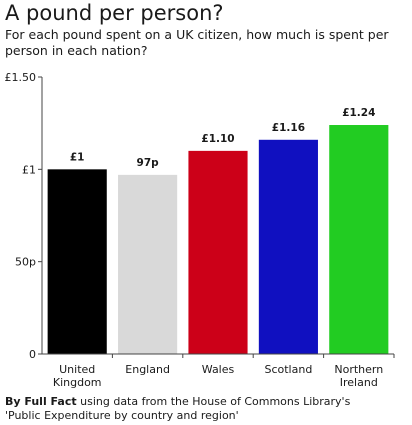 The width and height of the screenshot is (412, 425). What do you see at coordinates (21, 77) in the screenshot?
I see `y-tick-label: £1.50` at bounding box center [21, 77].